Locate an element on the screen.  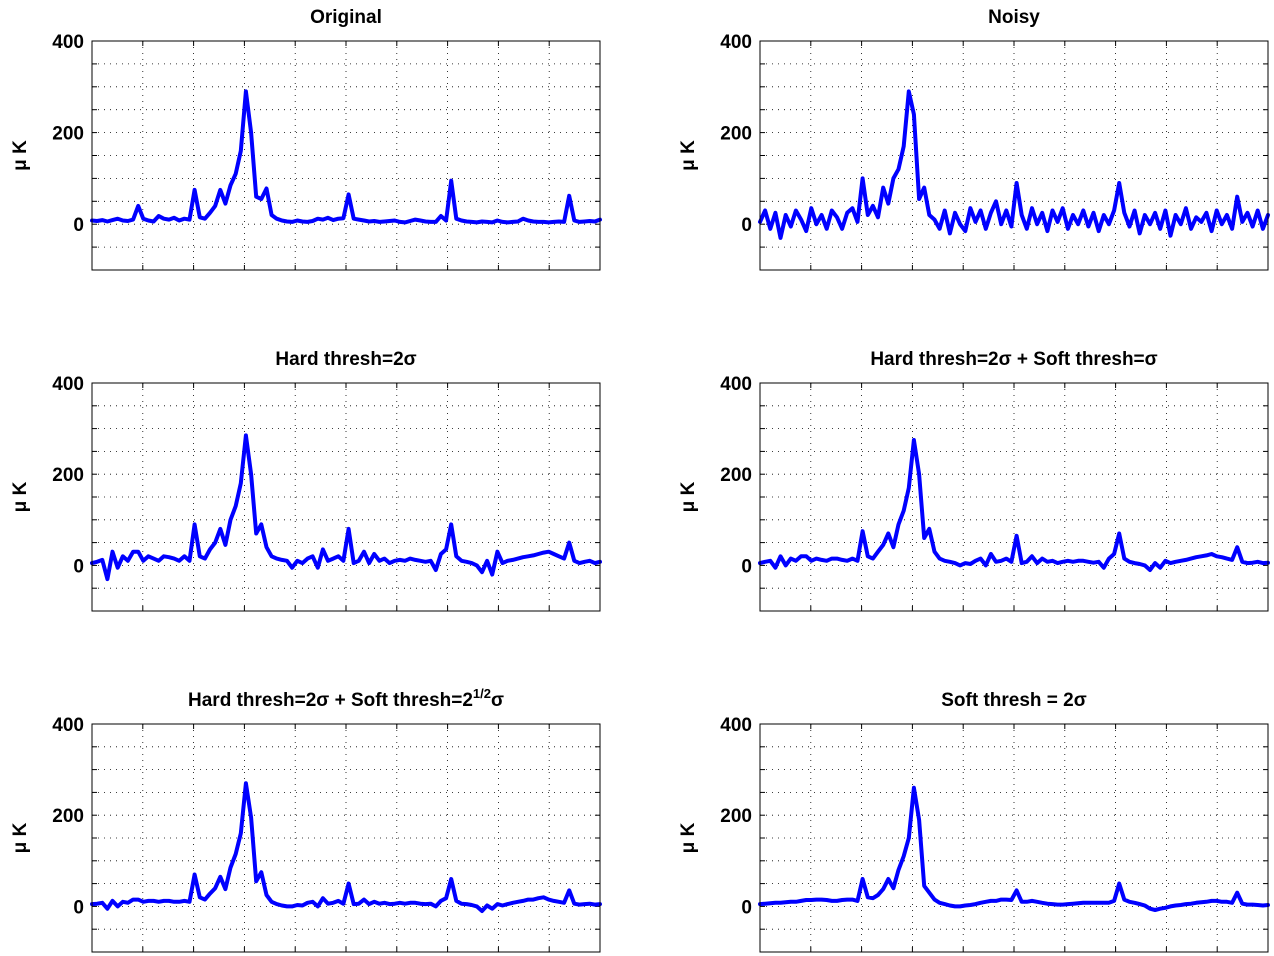
subplot-4: 0 200 400 μ K Hard thresh=2σ + Soft thresh=σ is located at coordinates (974, 480).